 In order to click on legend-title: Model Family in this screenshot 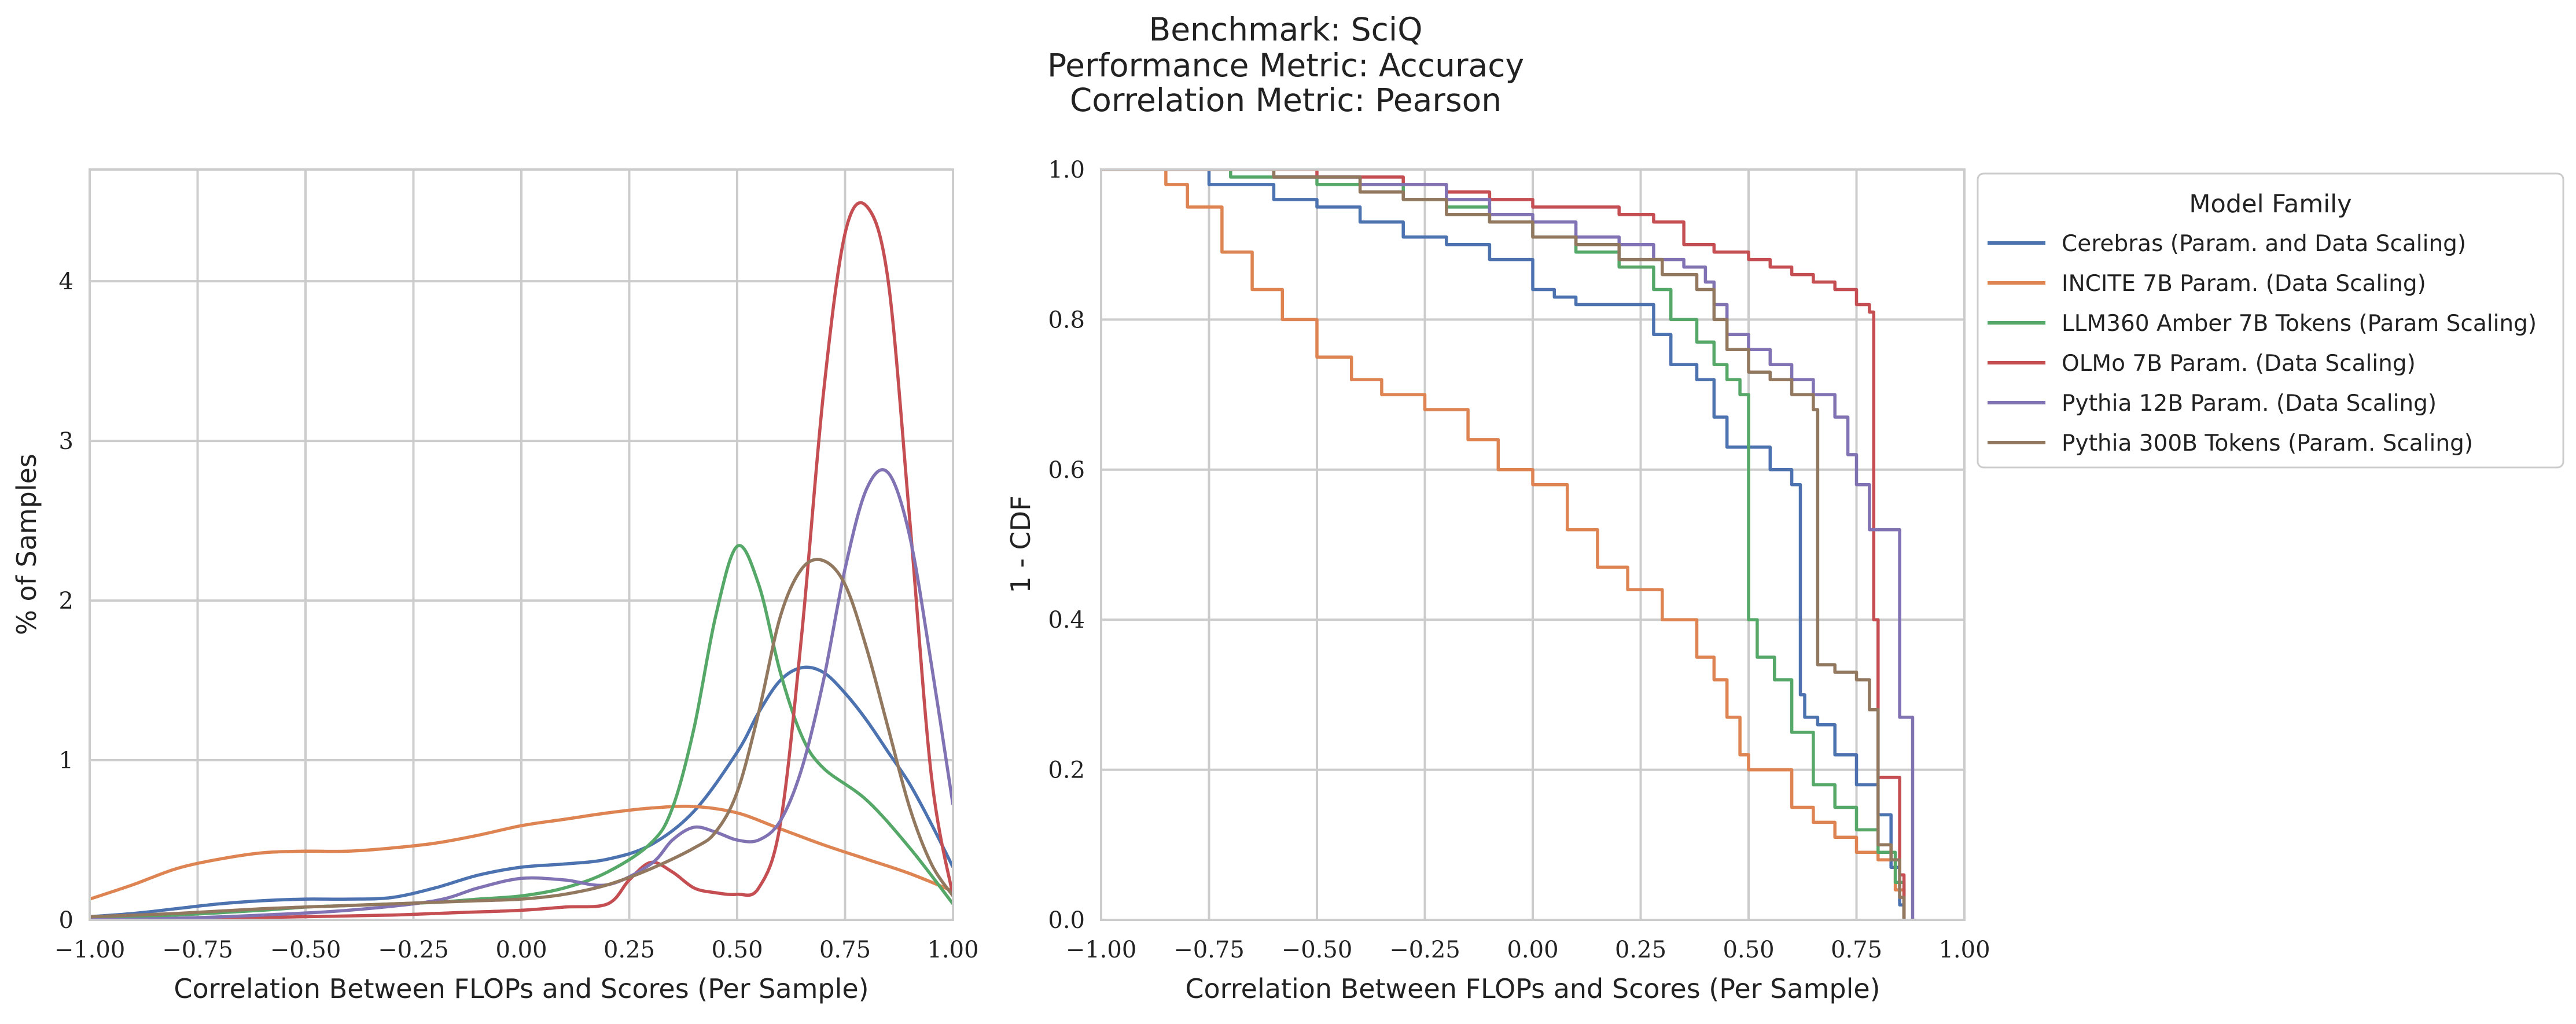, I will do `click(2270, 204)`.